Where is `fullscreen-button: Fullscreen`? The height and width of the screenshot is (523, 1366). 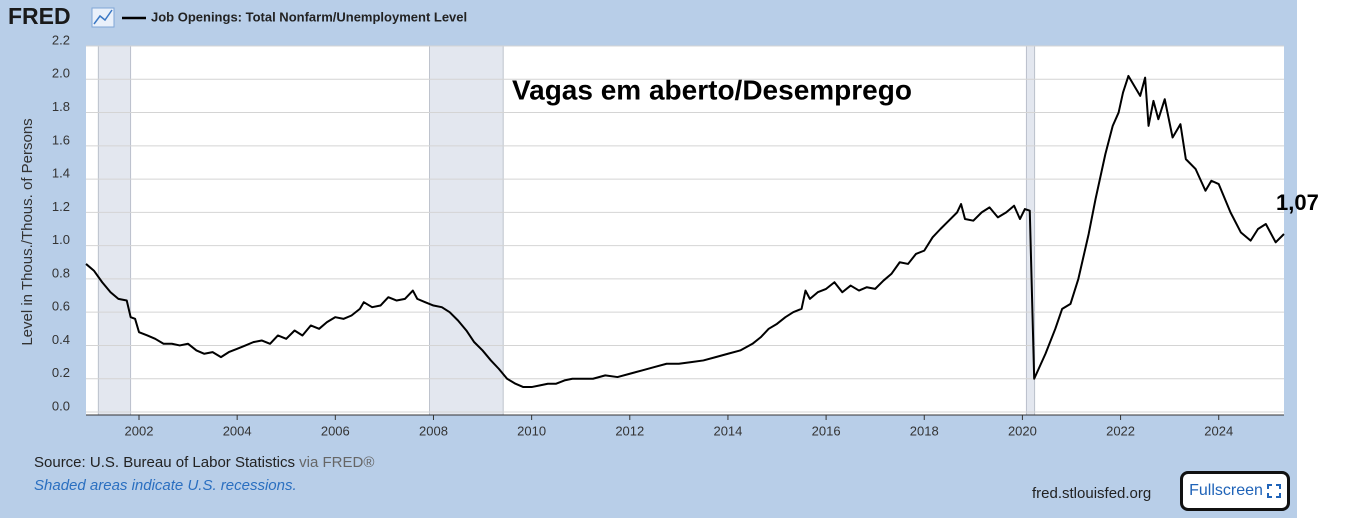
fullscreen-button: Fullscreen is located at coordinates (1235, 491).